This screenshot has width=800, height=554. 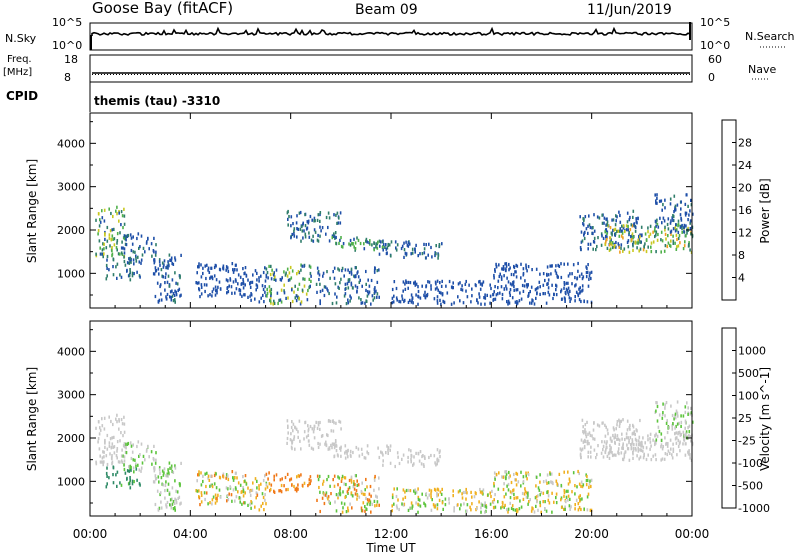 What do you see at coordinates (157, 101) in the screenshot?
I see `cpid-value: themis (tau) -3310` at bounding box center [157, 101].